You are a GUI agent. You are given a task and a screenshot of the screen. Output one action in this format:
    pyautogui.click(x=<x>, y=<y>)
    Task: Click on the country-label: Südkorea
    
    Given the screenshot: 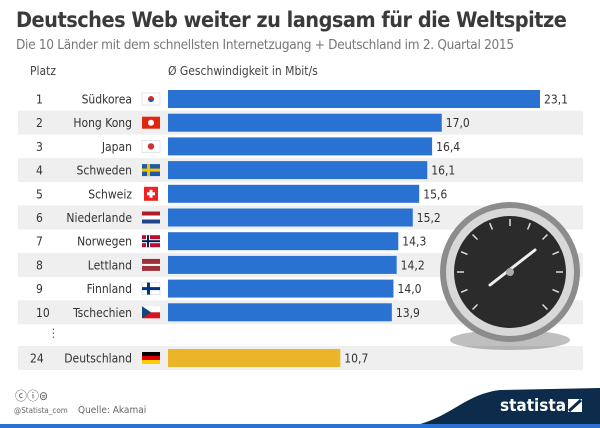 What is the action you would take?
    pyautogui.click(x=107, y=100)
    